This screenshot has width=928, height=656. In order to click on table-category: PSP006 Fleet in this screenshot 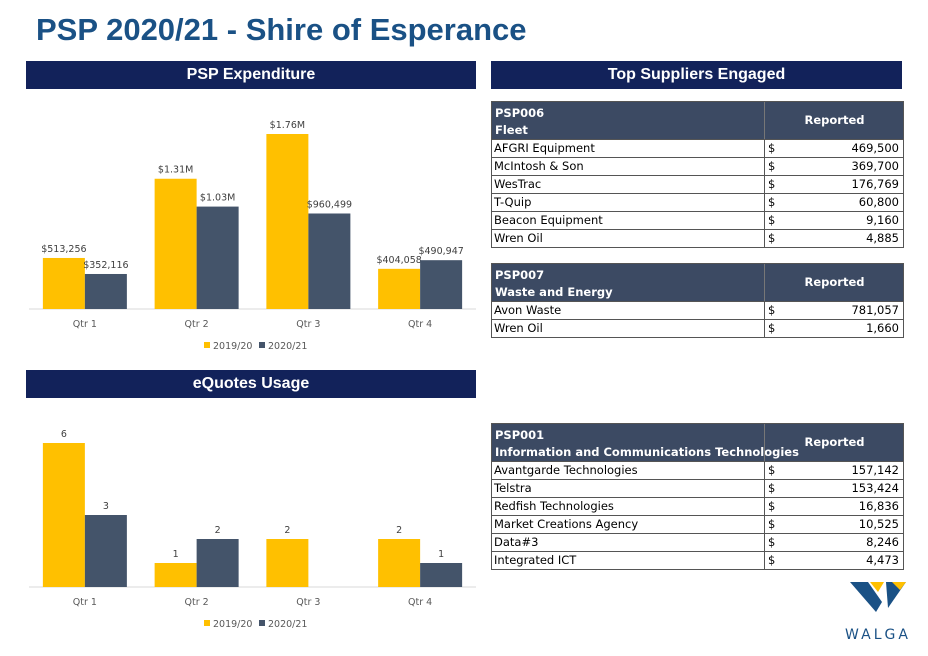, I will do `click(519, 122)`.